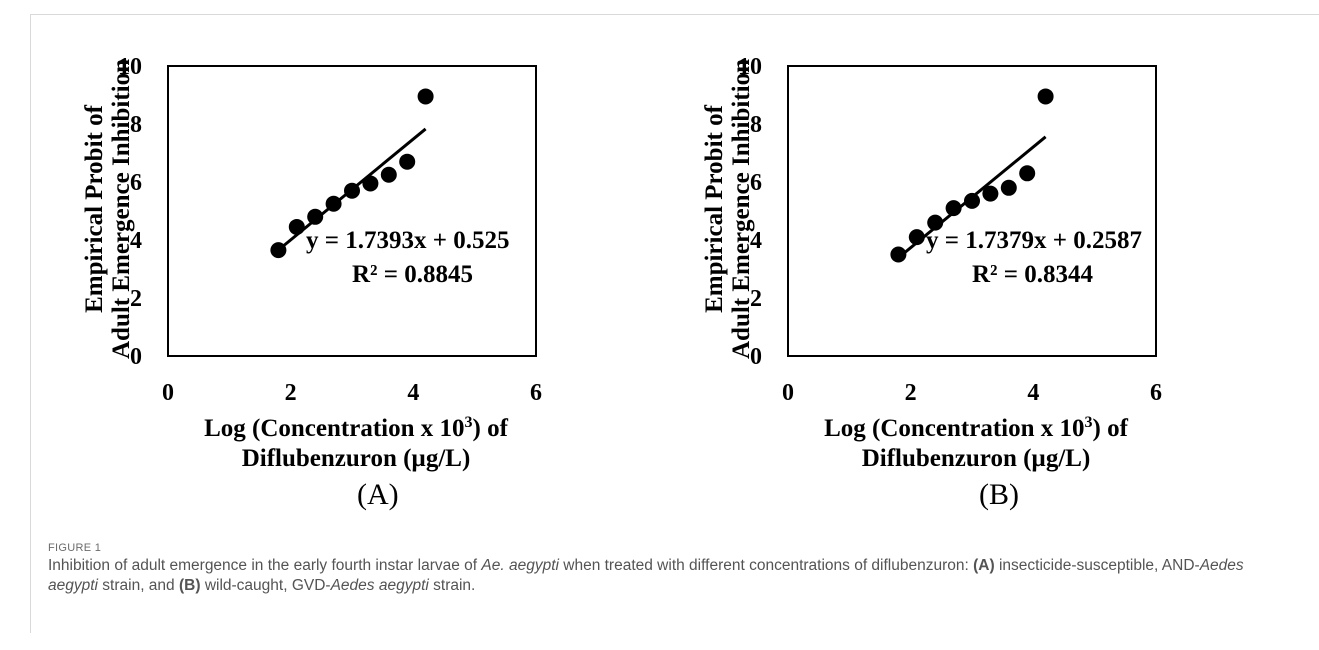  What do you see at coordinates (999, 494) in the screenshot?
I see `panel-label-b: (B)` at bounding box center [999, 494].